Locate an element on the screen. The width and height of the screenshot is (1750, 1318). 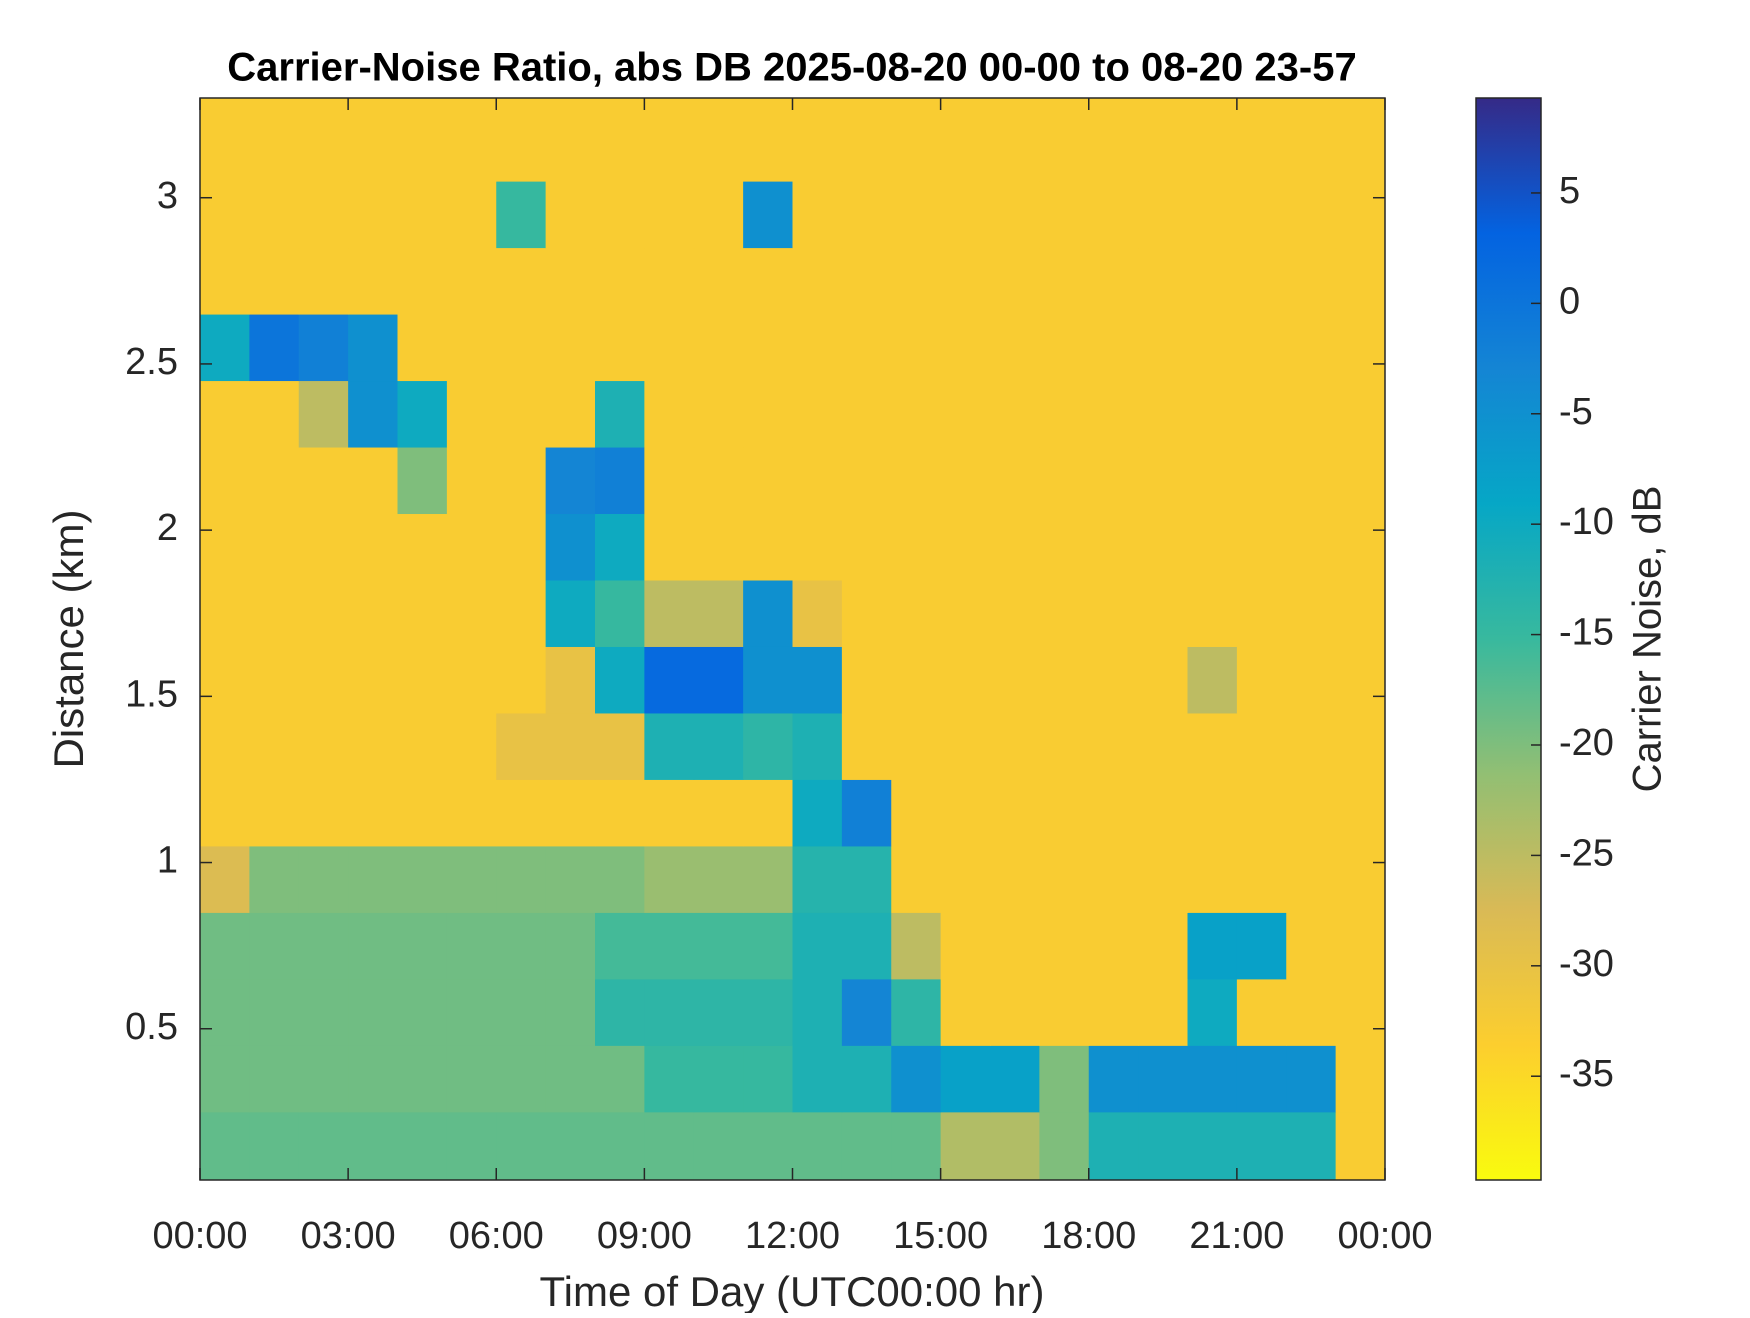
x-tick-label: 09:00 is located at coordinates (644, 1236).